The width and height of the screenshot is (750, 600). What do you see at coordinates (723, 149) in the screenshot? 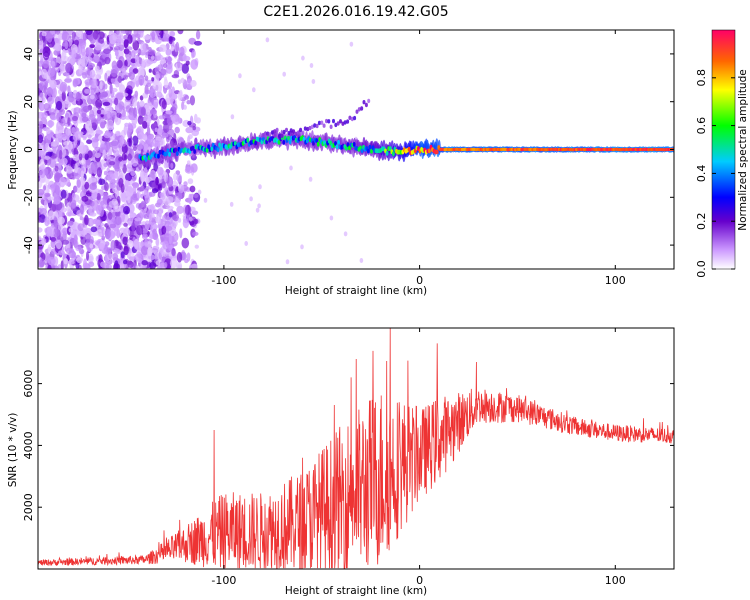
I see `colorbar-gradient` at bounding box center [723, 149].